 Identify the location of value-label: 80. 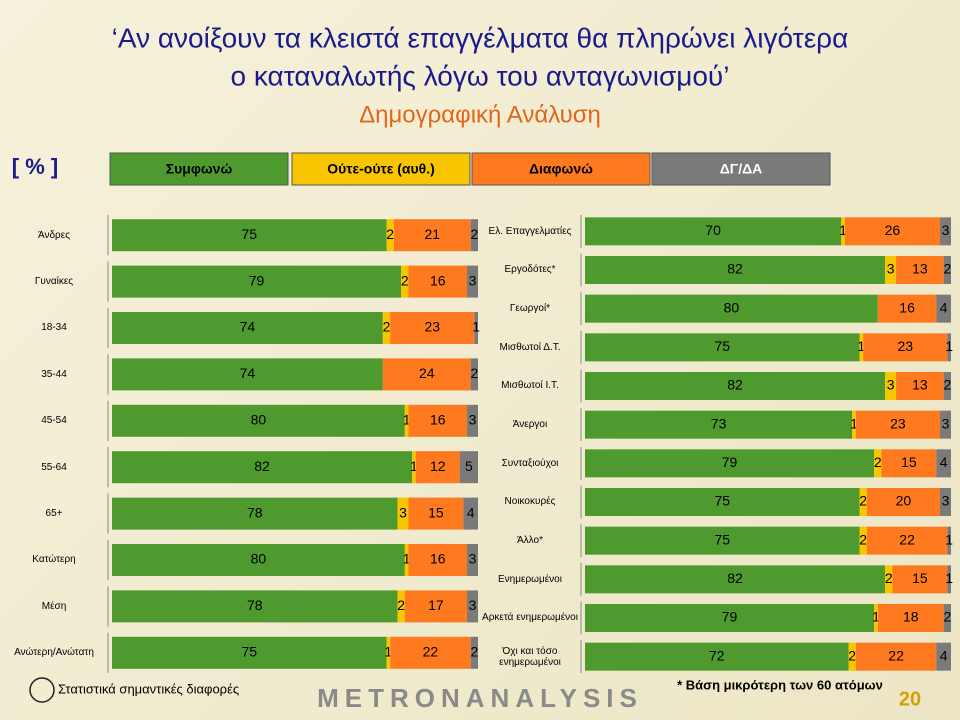
(732, 307).